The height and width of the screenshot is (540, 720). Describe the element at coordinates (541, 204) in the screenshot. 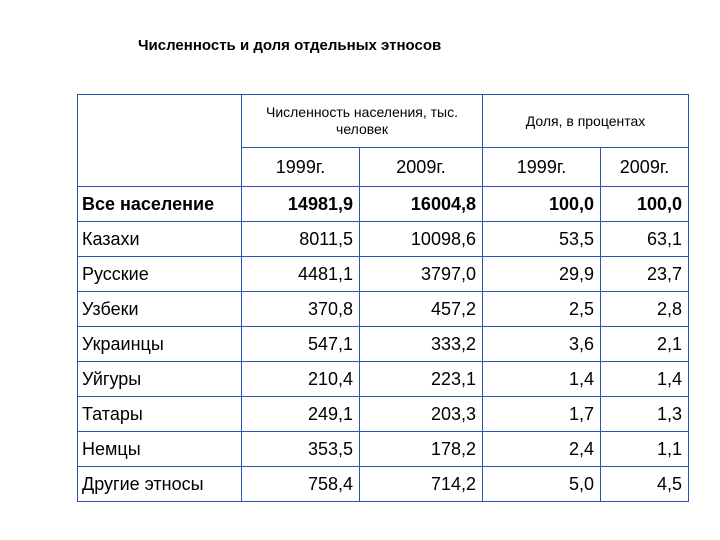

I see `value-share-1999: 100,0` at that location.